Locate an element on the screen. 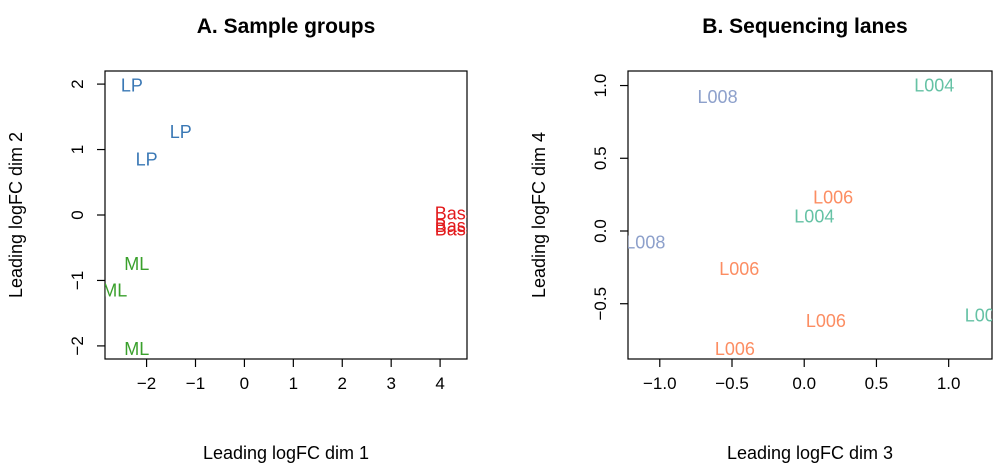 Image resolution: width=1000 pixels, height=476 pixels. panel-a-x-tick-label: 3 is located at coordinates (390, 383).